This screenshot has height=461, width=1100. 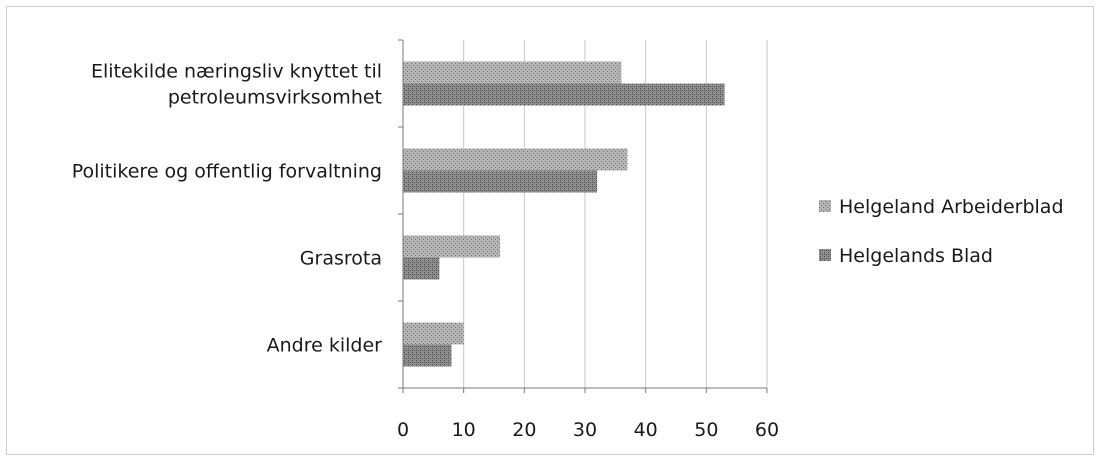 I want to click on category-label: Andre kilder, so click(x=325, y=346).